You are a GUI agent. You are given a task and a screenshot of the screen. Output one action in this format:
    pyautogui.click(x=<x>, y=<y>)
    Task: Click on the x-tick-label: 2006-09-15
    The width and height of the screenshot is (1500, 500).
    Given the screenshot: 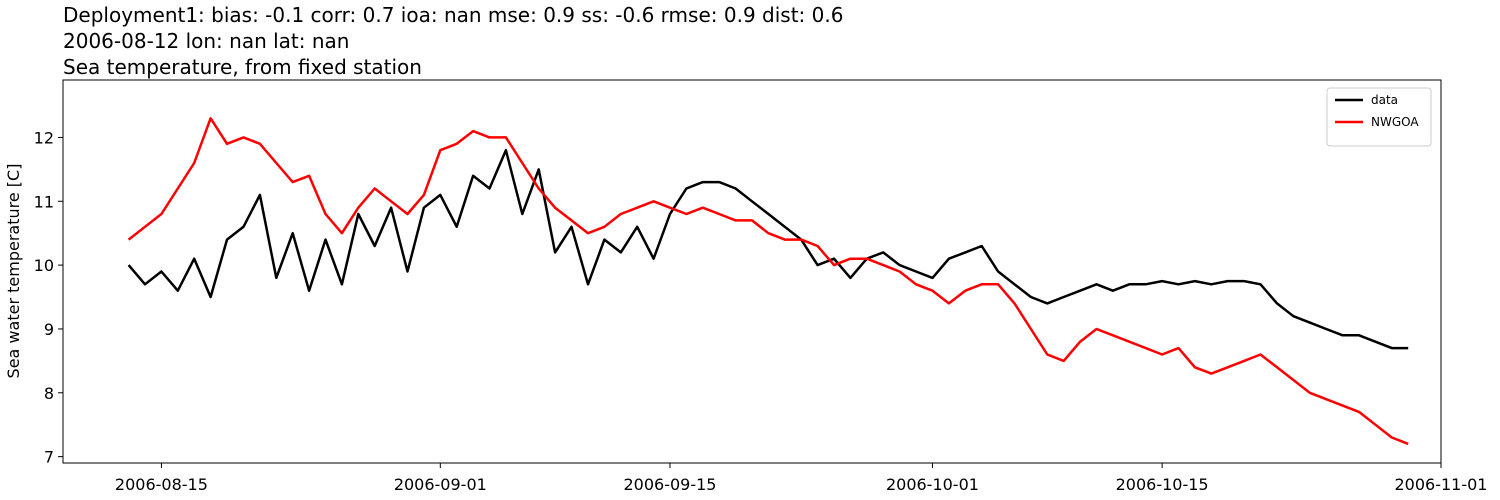 What is the action you would take?
    pyautogui.click(x=669, y=484)
    